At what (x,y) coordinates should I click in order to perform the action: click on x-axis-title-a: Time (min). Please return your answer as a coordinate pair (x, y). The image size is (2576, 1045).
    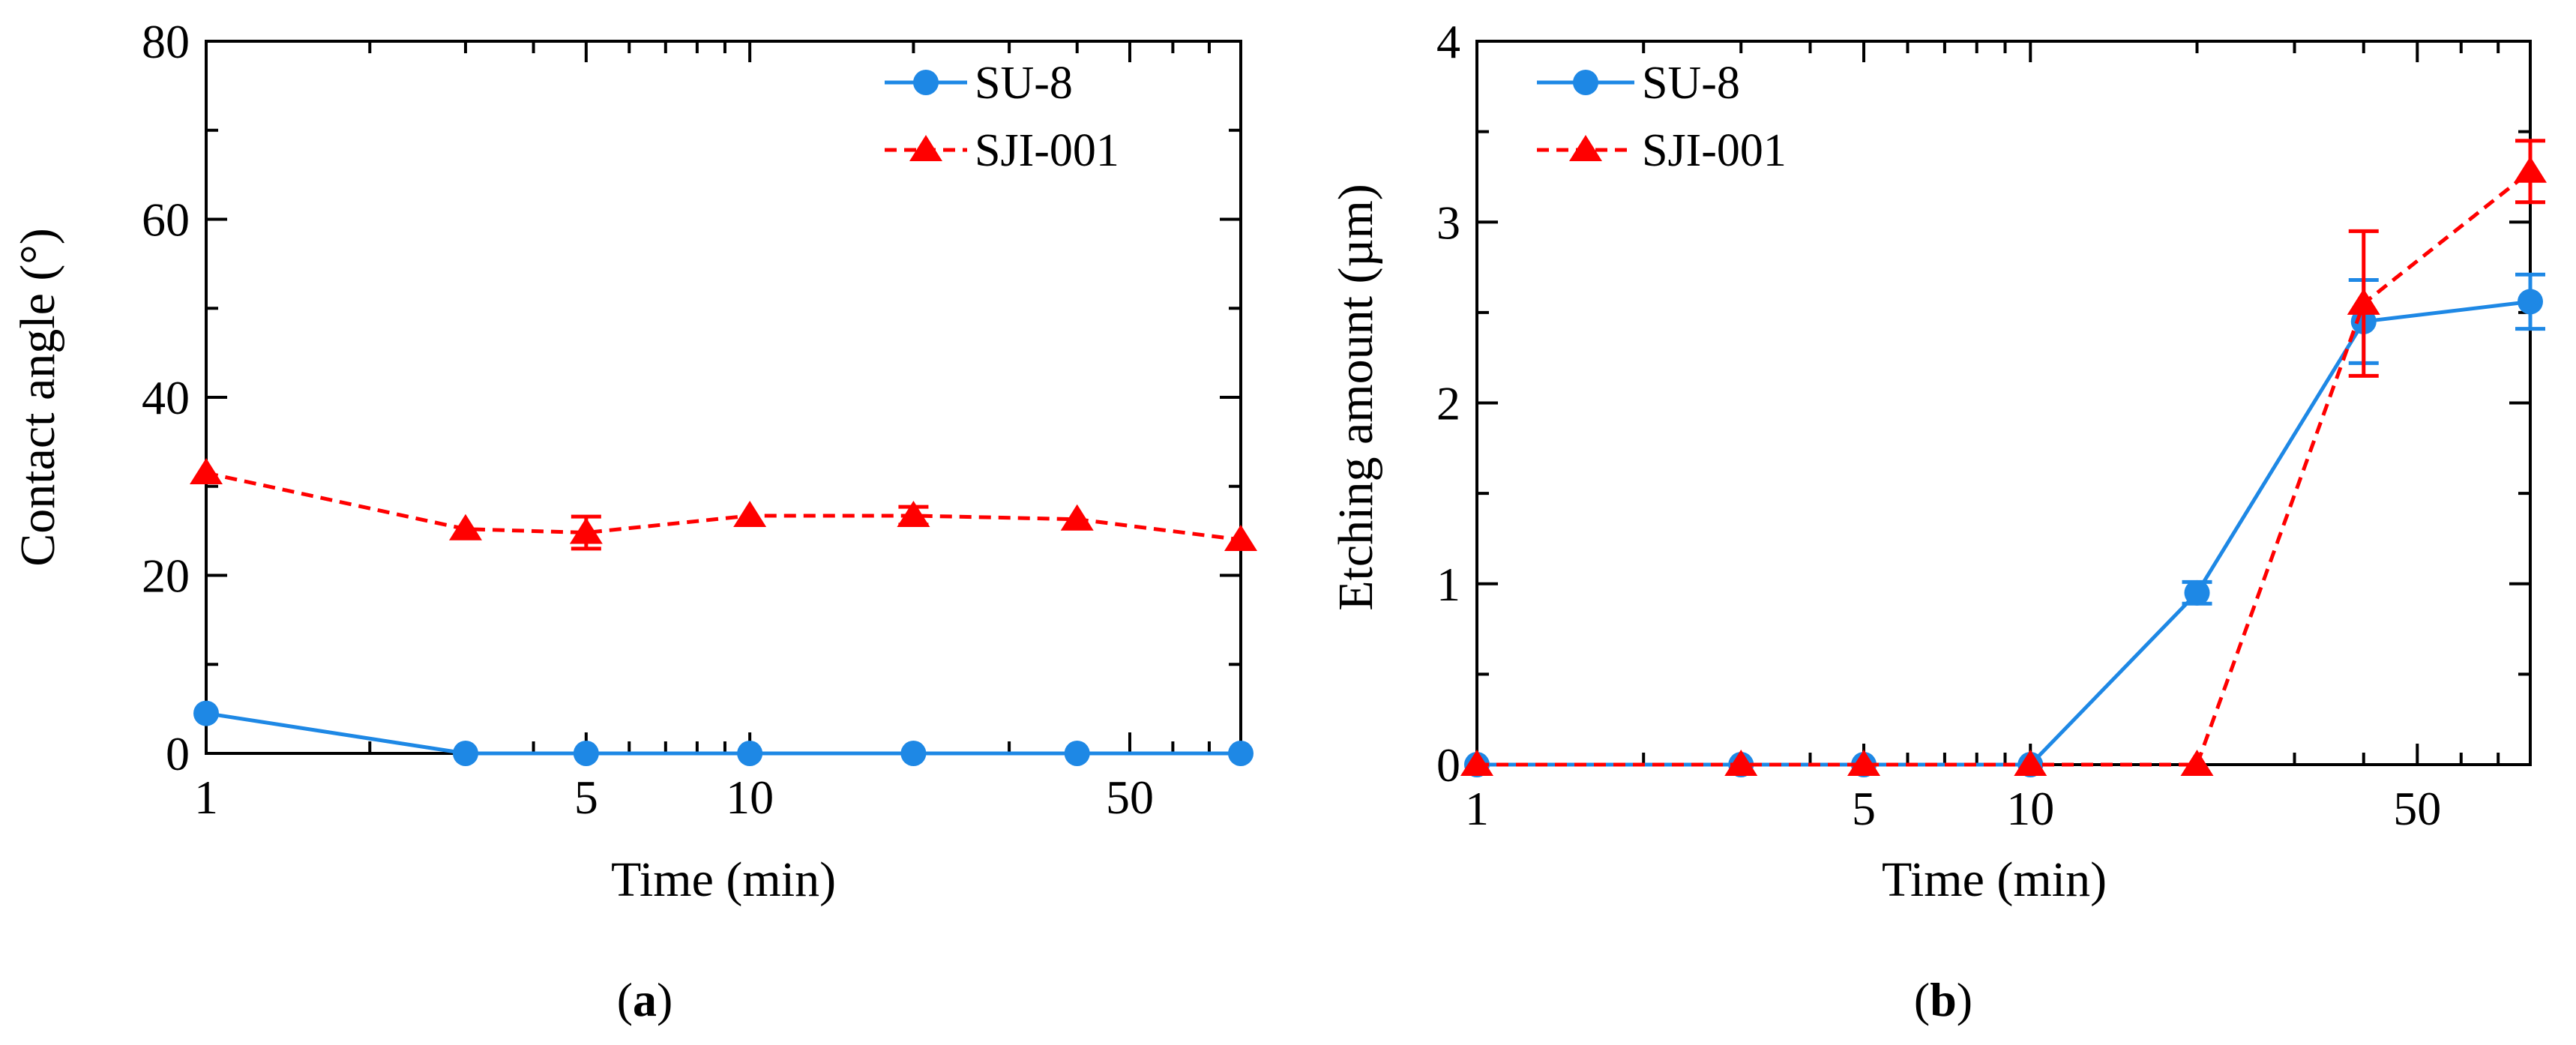
    Looking at the image, I should click on (723, 879).